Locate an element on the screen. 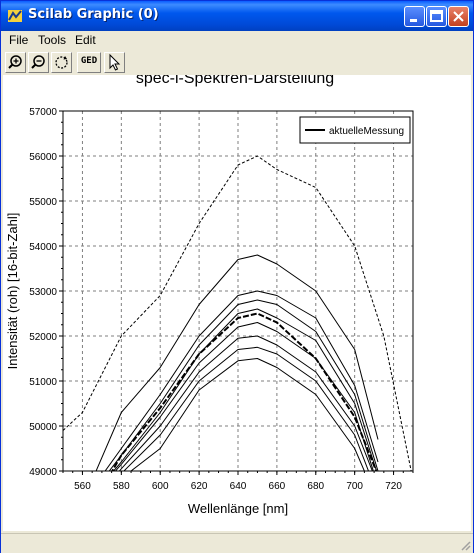 The width and height of the screenshot is (474, 553). y-tick-label: 54000 is located at coordinates (43, 247).